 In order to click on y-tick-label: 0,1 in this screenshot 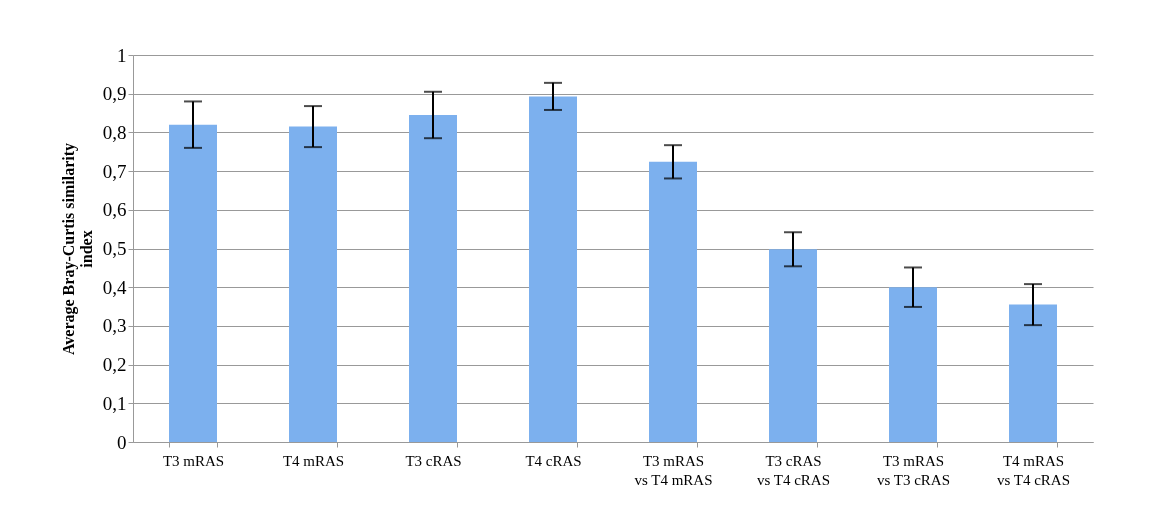, I will do `click(114, 403)`.